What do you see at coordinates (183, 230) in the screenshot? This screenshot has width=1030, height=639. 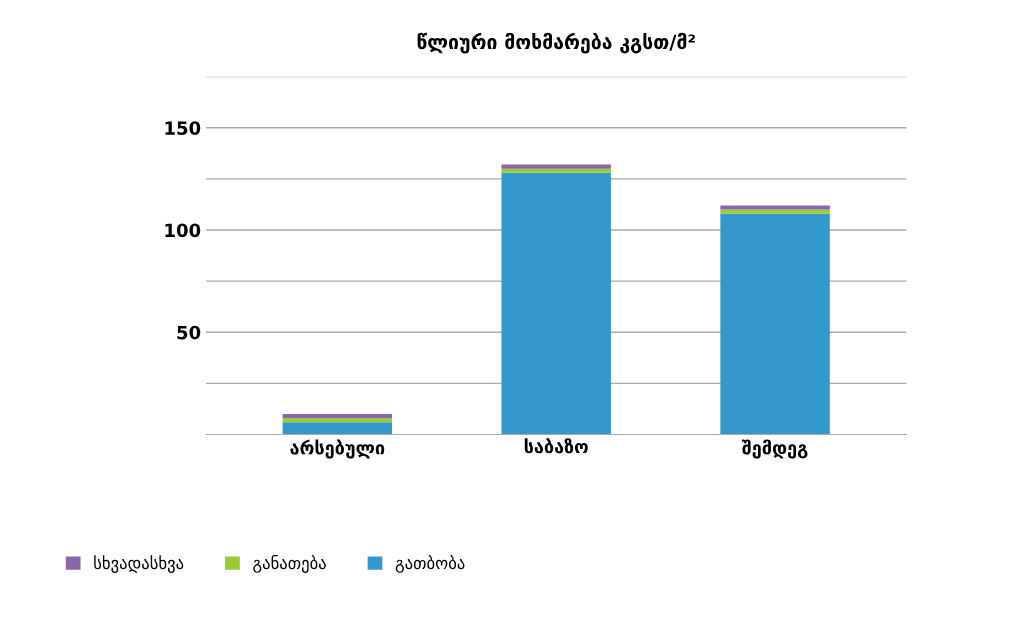 I see `y-tick-label: 100` at bounding box center [183, 230].